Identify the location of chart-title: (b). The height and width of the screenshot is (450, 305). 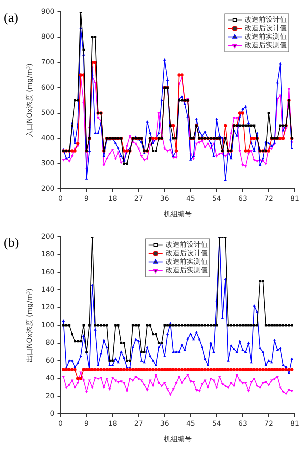
(12, 242).